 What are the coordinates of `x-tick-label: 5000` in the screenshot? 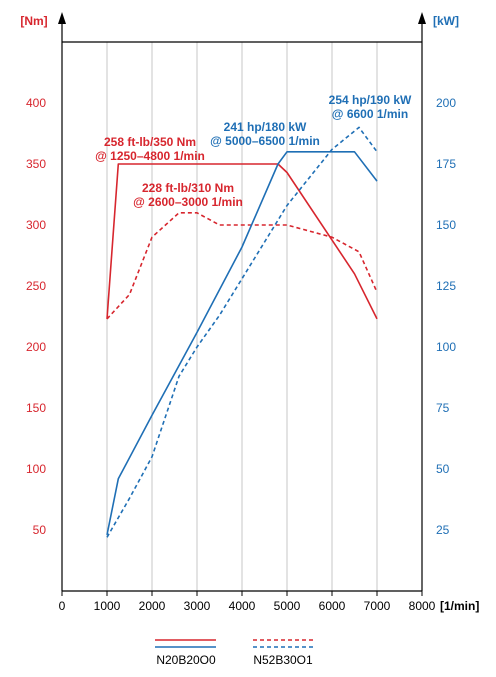 It's located at (287, 606).